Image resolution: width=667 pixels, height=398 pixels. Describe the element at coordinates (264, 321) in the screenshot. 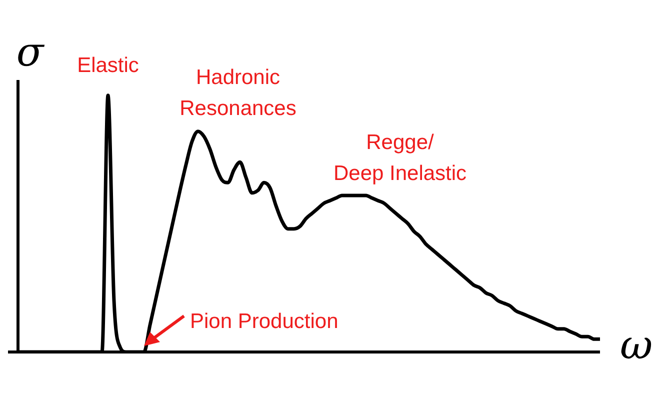

I see `annotation: Pion Production` at that location.